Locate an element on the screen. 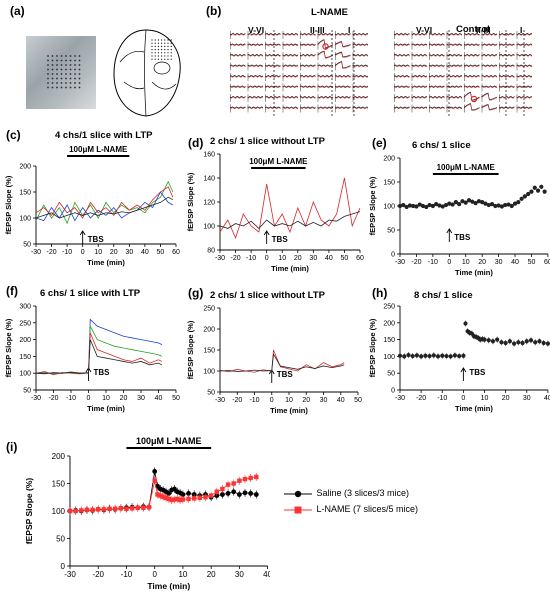 The image size is (550, 597). b-layer-label-i-right: I is located at coordinates (521, 30).